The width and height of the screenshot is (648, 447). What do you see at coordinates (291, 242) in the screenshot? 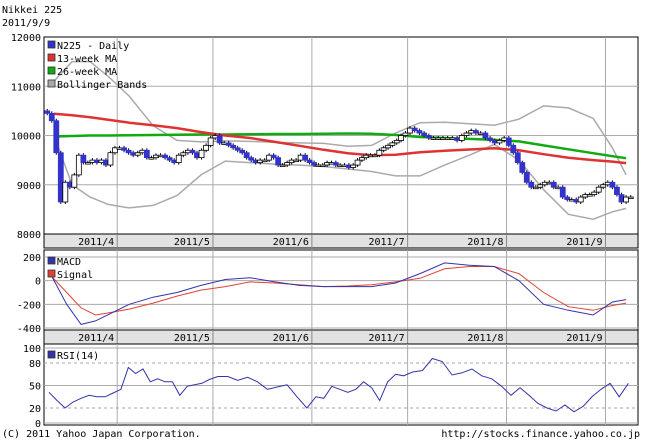
I see `x-tick-label: 2011/6` at bounding box center [291, 242].